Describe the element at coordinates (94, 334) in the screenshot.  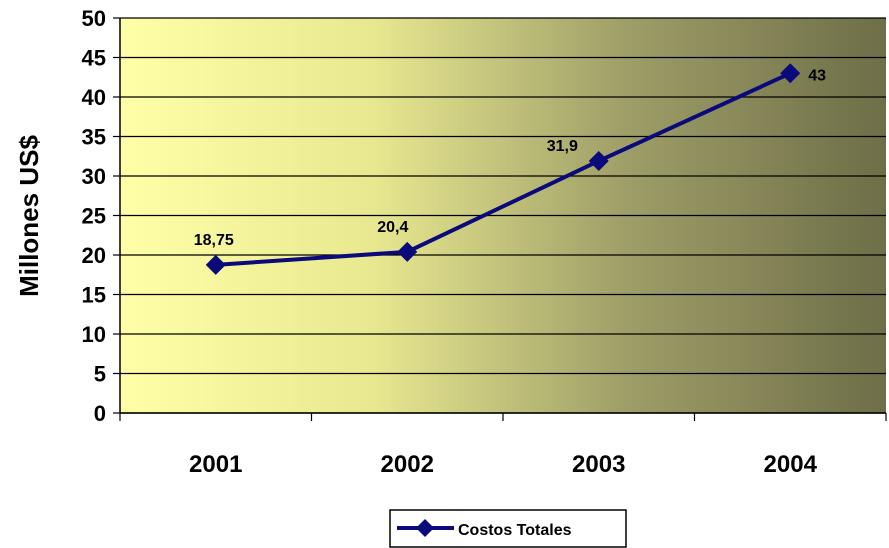
I see `y-tick-label: 10` at that location.